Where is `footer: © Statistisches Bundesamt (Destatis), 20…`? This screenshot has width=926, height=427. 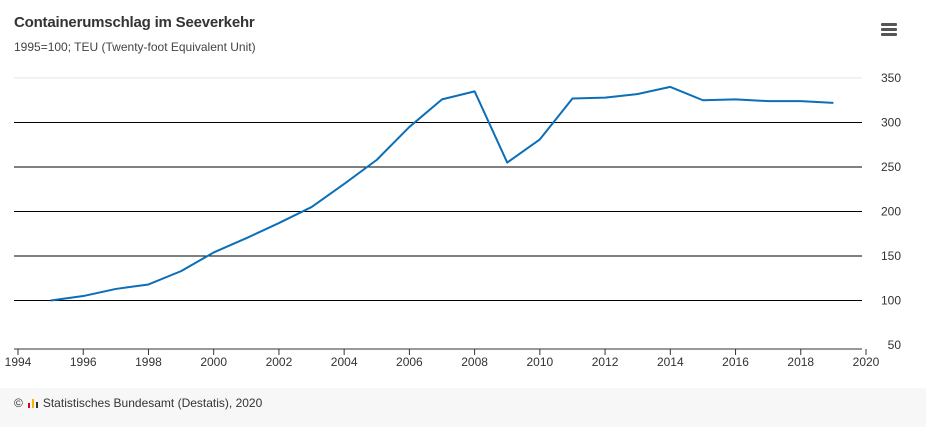 footer: © Statistisches Bundesamt (Destatis), 20… is located at coordinates (138, 403).